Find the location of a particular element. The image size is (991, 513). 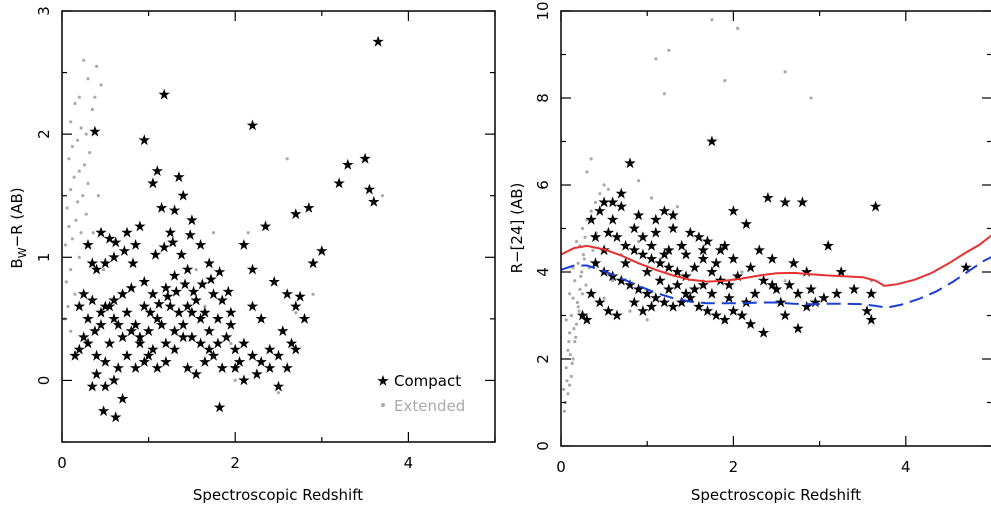

left-x-tick-label: 0 is located at coordinates (62, 463).